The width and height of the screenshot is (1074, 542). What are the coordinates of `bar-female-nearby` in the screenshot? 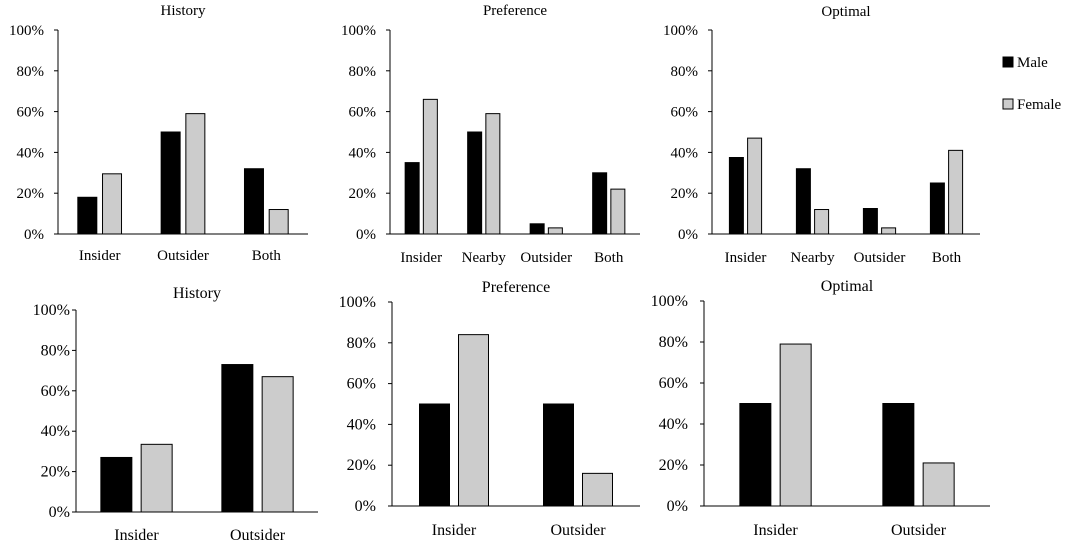 It's located at (822, 222).